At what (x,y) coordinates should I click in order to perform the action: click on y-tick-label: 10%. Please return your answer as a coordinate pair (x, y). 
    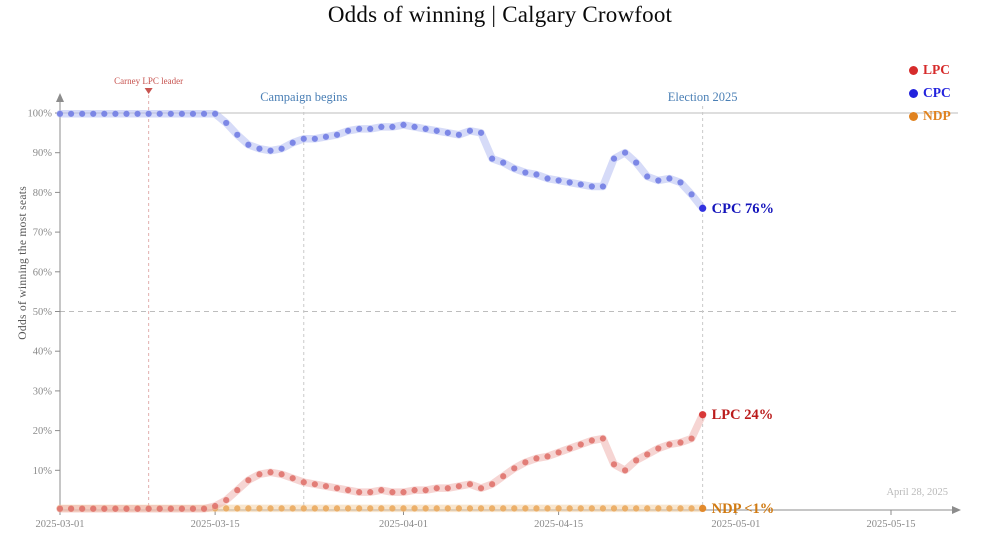
    Looking at the image, I should click on (43, 471).